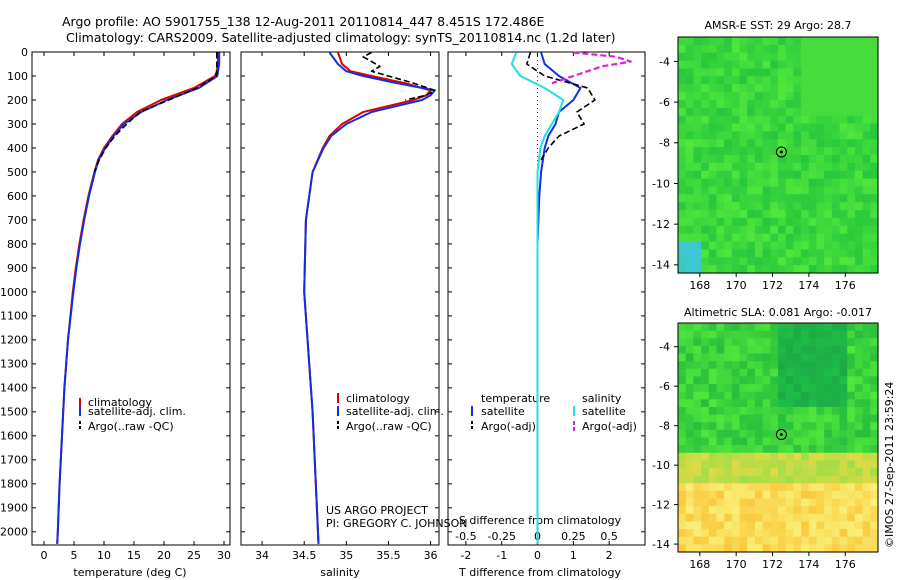  Describe the element at coordinates (17, 100) in the screenshot. I see `depth-tick-label: 200` at that location.